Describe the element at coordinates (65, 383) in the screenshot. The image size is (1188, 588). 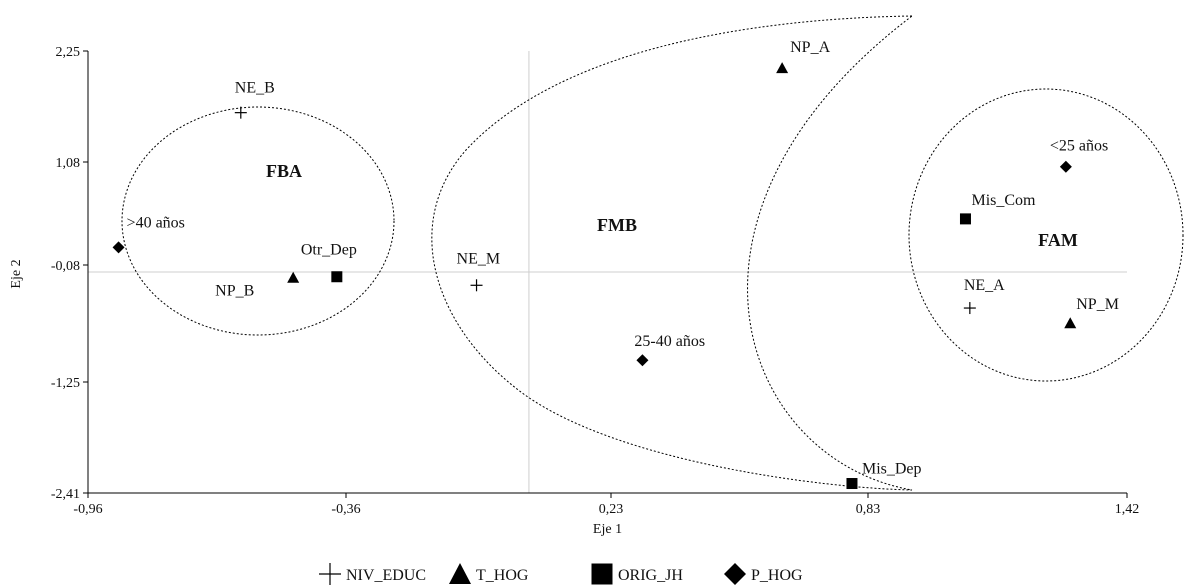
I see `y-tick-label: -1,25` at that location.